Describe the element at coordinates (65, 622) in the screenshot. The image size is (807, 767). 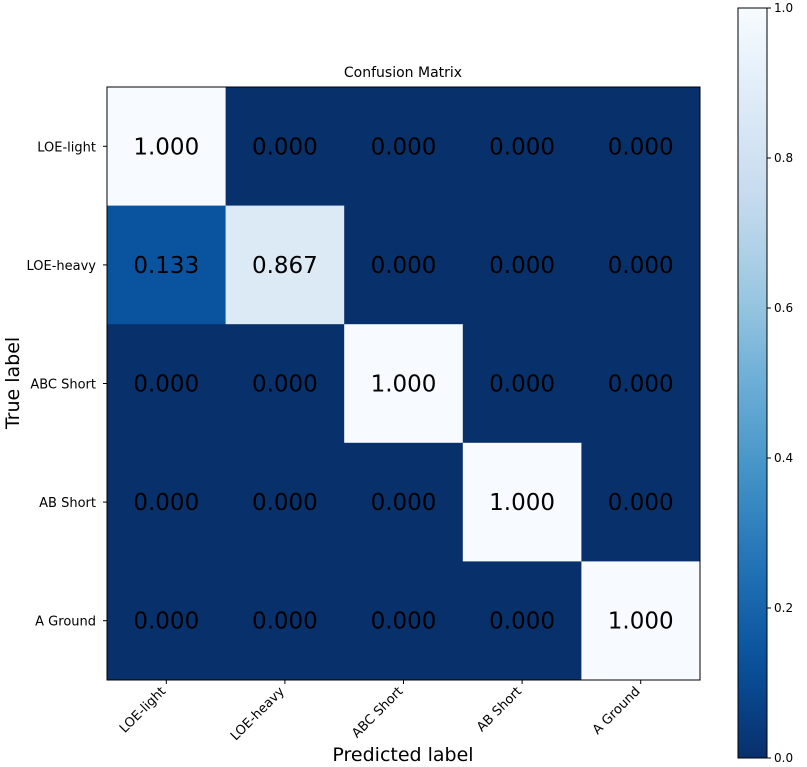
I see `y-tick-label: A Ground` at that location.